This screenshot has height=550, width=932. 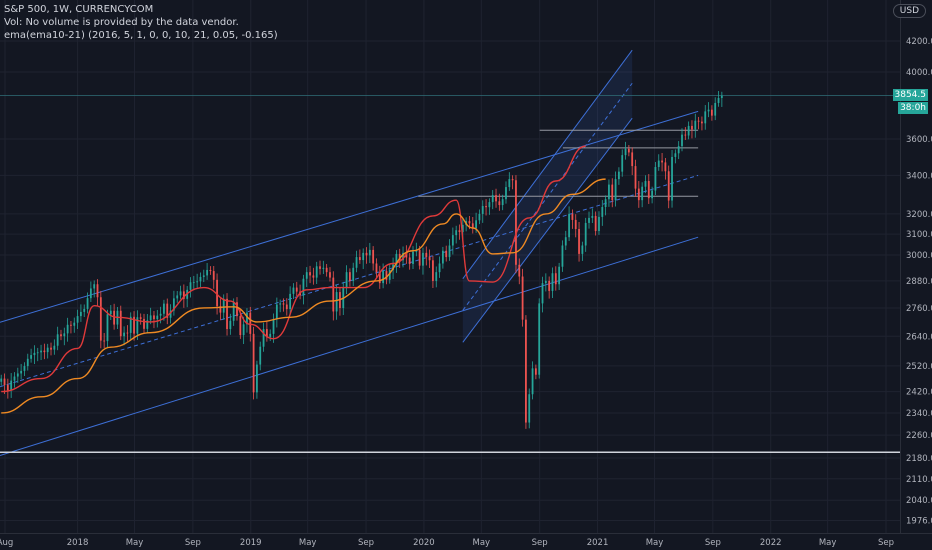 What do you see at coordinates (913, 107) in the screenshot?
I see `countdown-tag: 38:0h` at bounding box center [913, 107].